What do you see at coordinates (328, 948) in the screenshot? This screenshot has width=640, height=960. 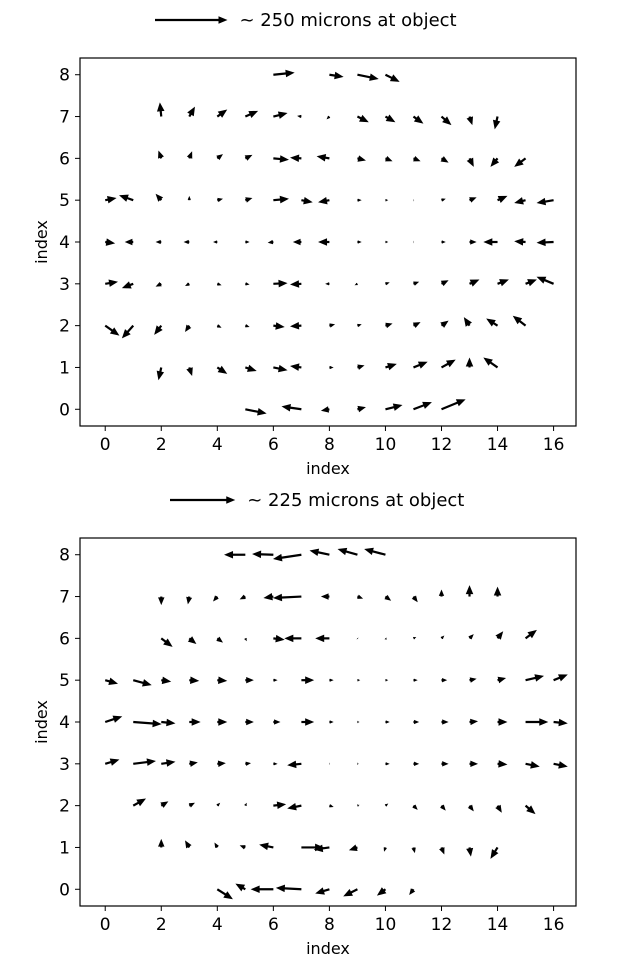 I see `x-axis-label: index` at bounding box center [328, 948].